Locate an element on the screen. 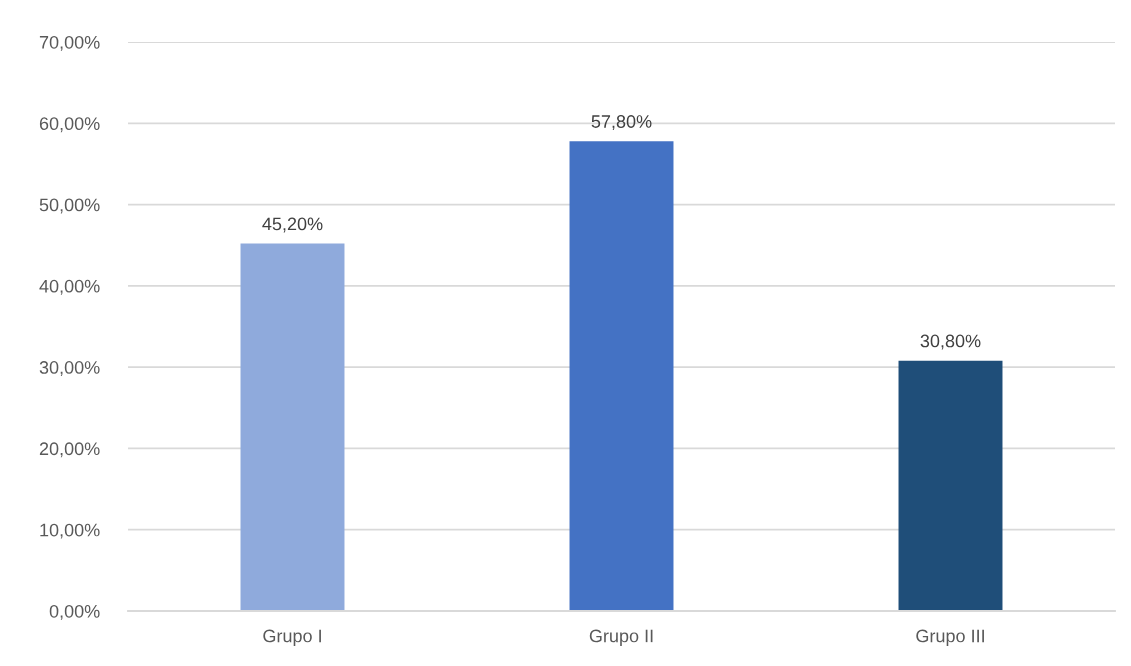 The height and width of the screenshot is (666, 1131). y-tick-label: 50,00% is located at coordinates (69, 206).